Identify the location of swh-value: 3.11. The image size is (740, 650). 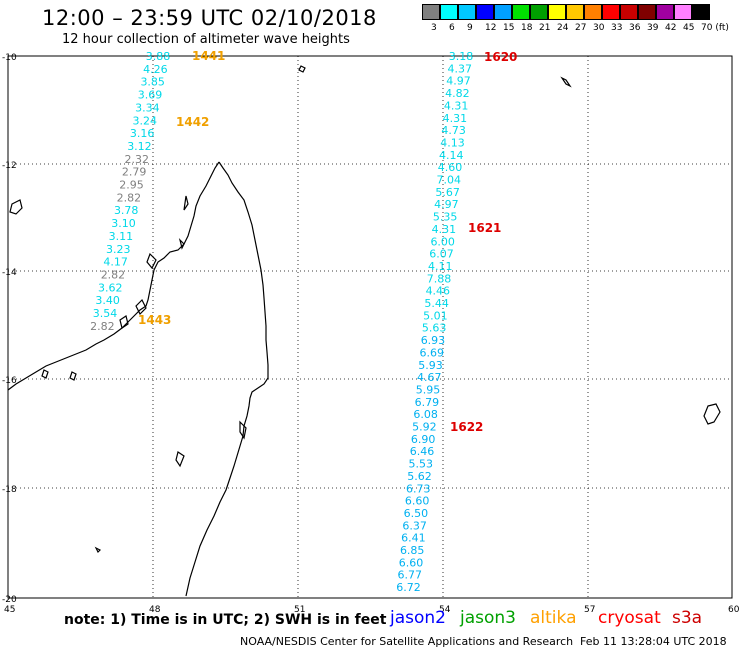
(121, 236).